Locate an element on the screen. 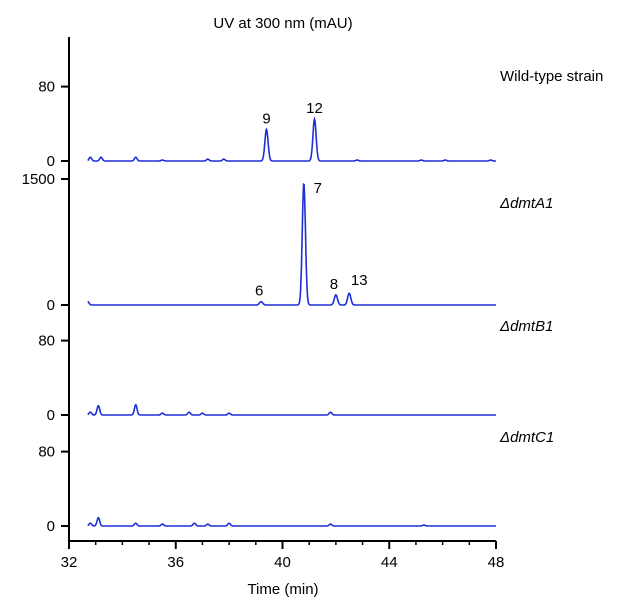 This screenshot has width=631, height=600. trace-name-label: ΔdmtB1 is located at coordinates (526, 326).